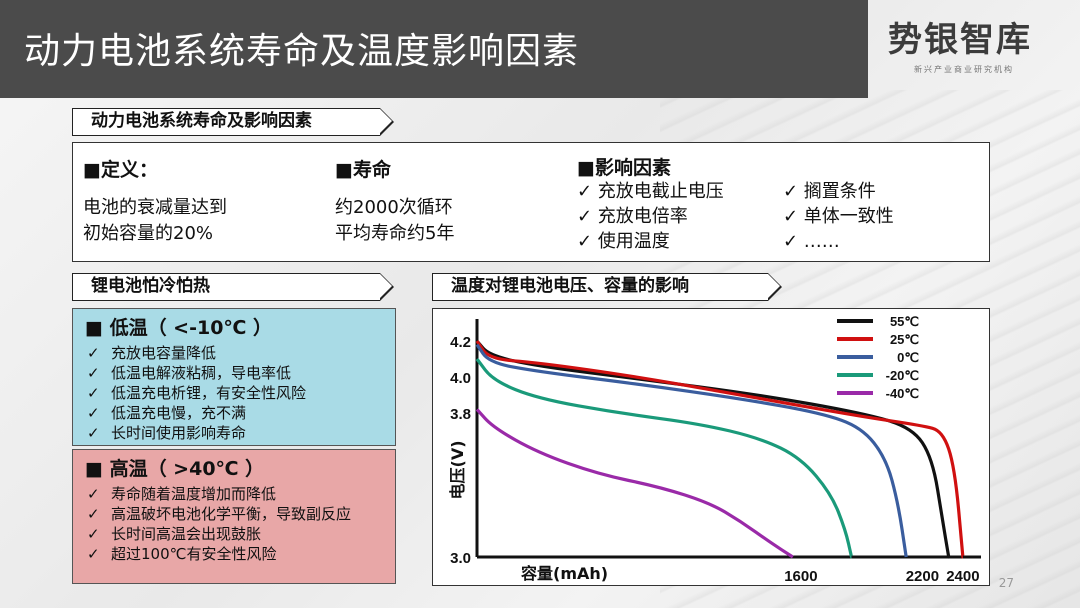 The image size is (1080, 608). I want to click on high-temp-item: ✓ 寿命随着温度增加而降低, so click(182, 494).